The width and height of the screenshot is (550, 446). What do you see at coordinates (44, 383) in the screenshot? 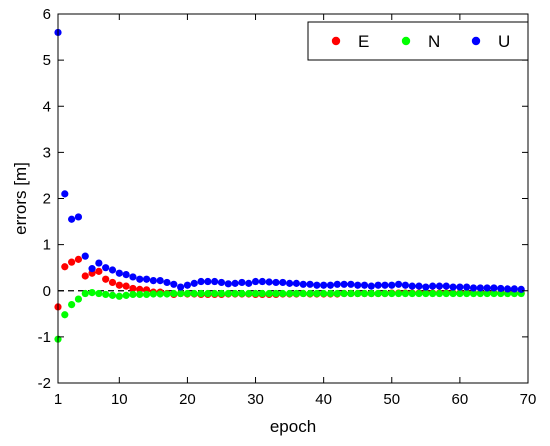
I see `y-tick-label: -2` at bounding box center [44, 383].